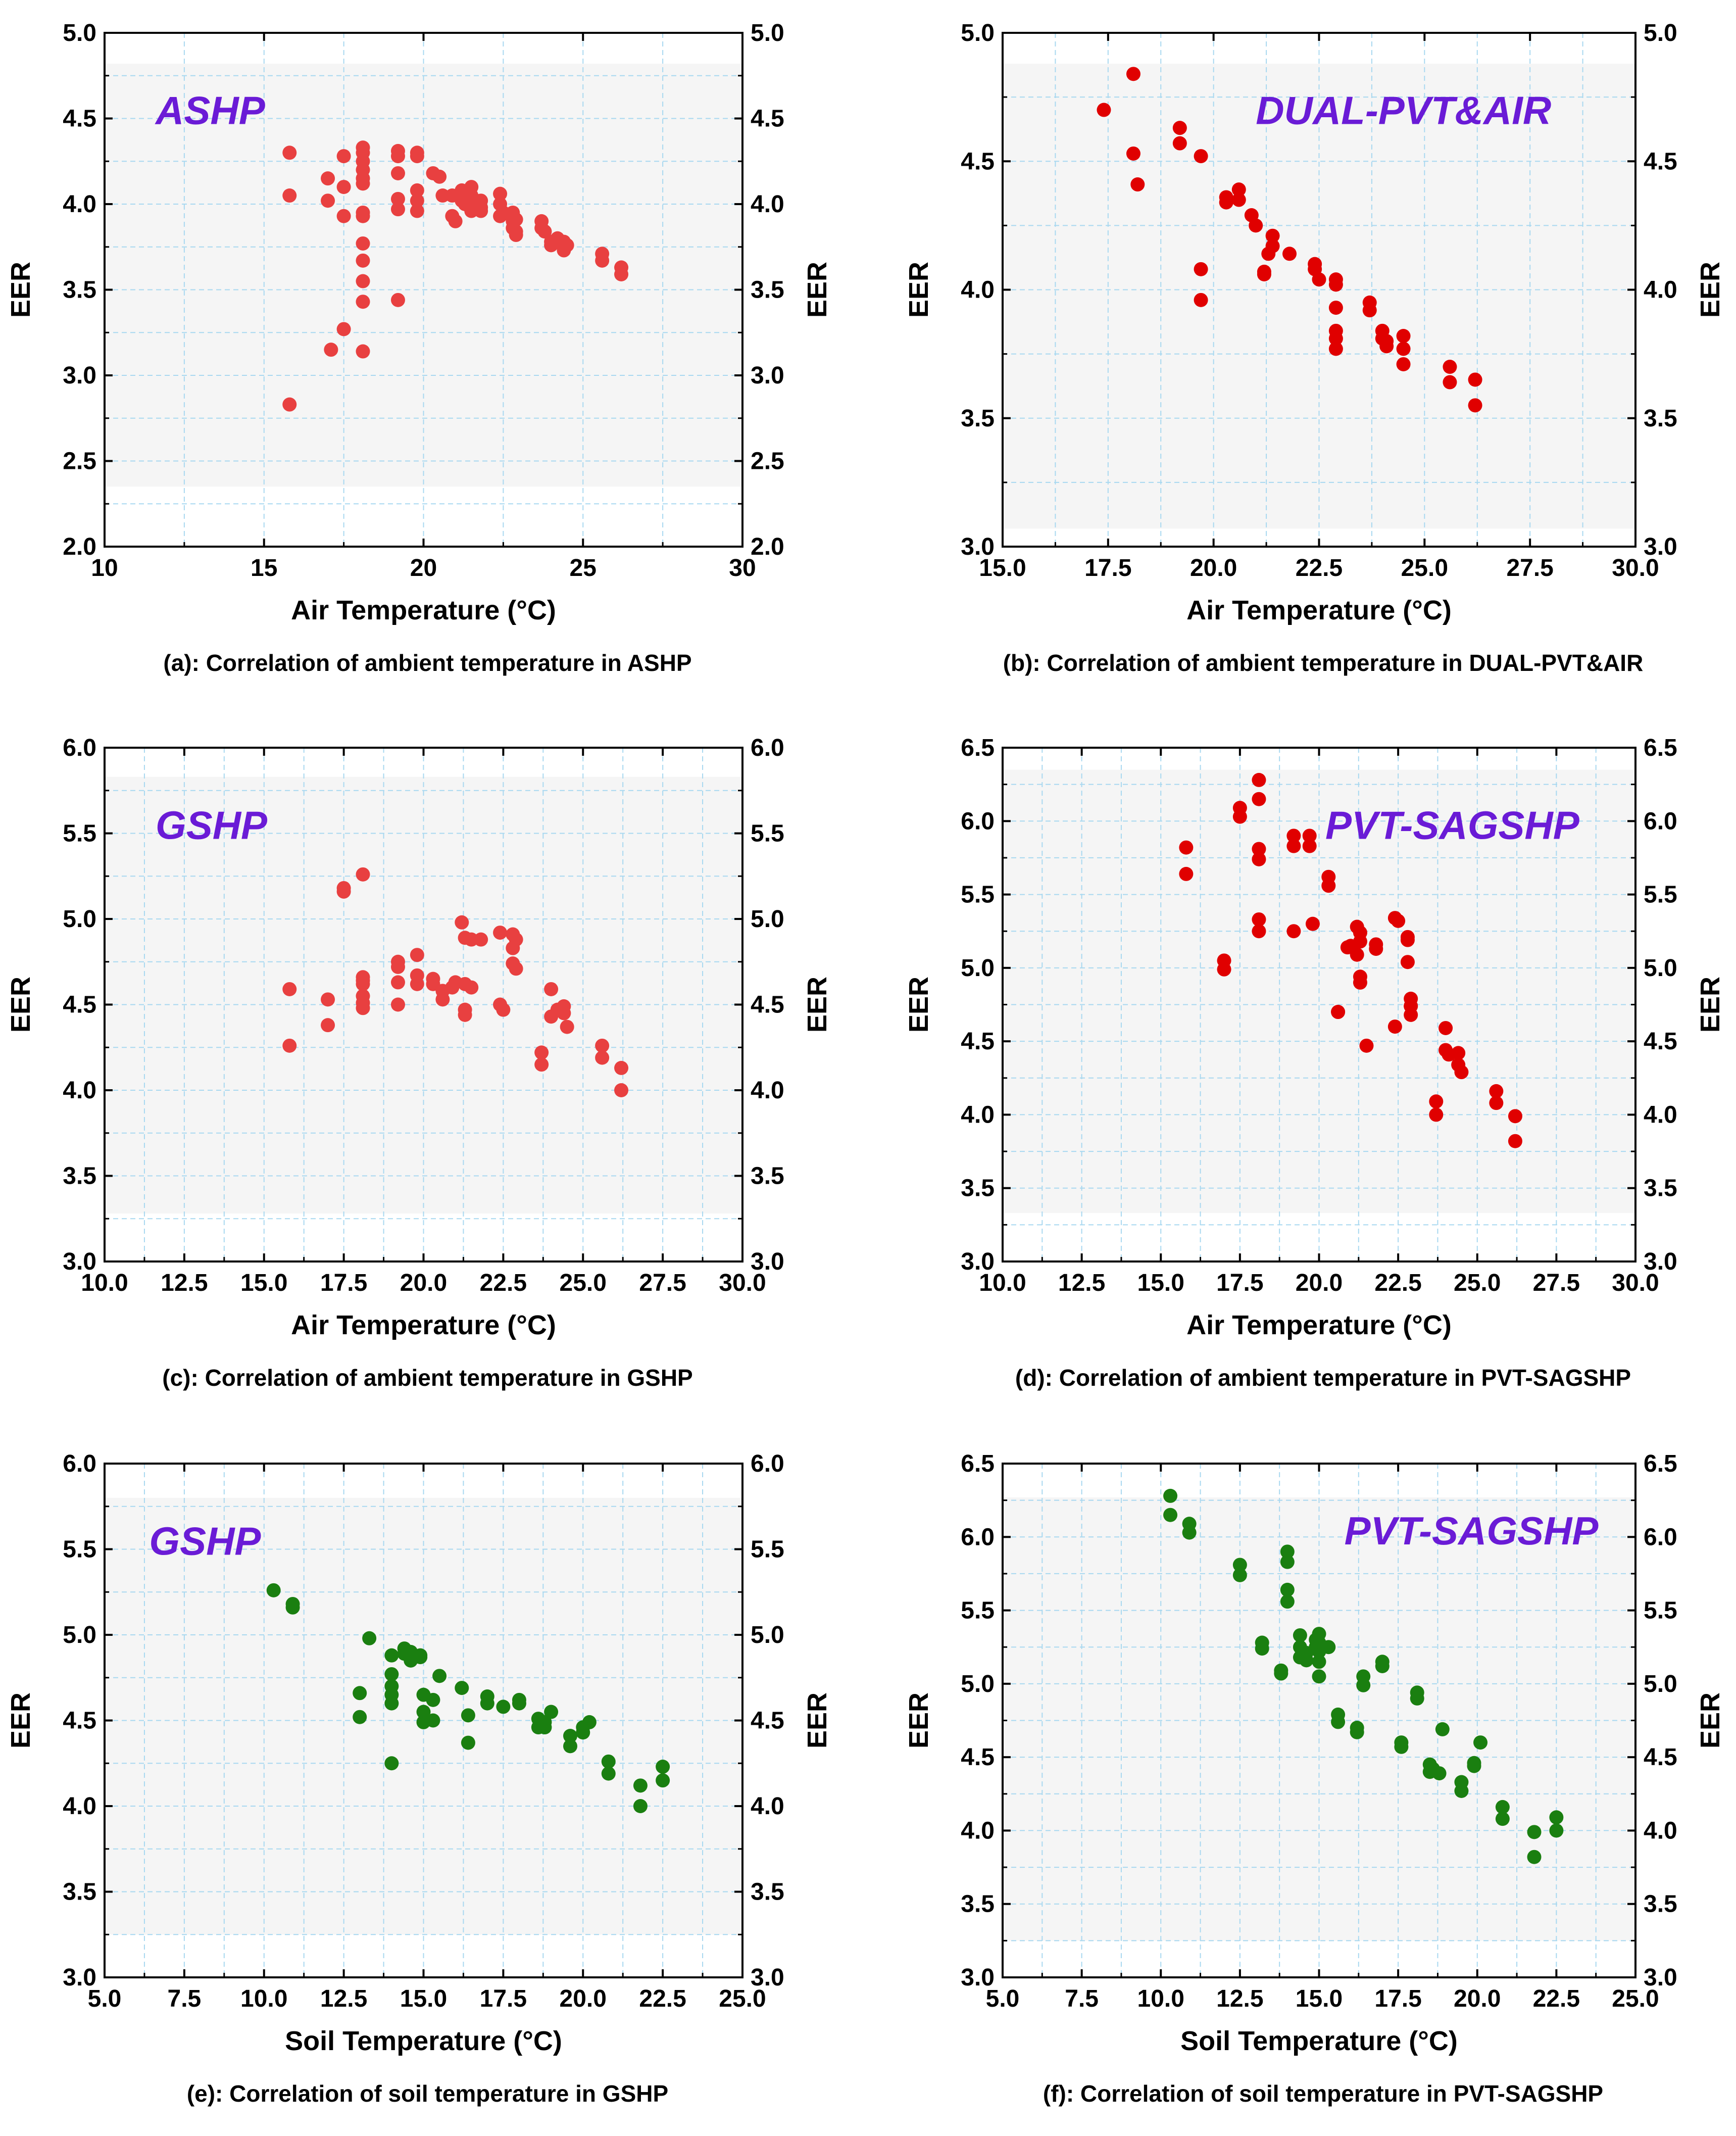 The height and width of the screenshot is (2136, 1736). I want to click on x-tick-label: 10, so click(104, 568).